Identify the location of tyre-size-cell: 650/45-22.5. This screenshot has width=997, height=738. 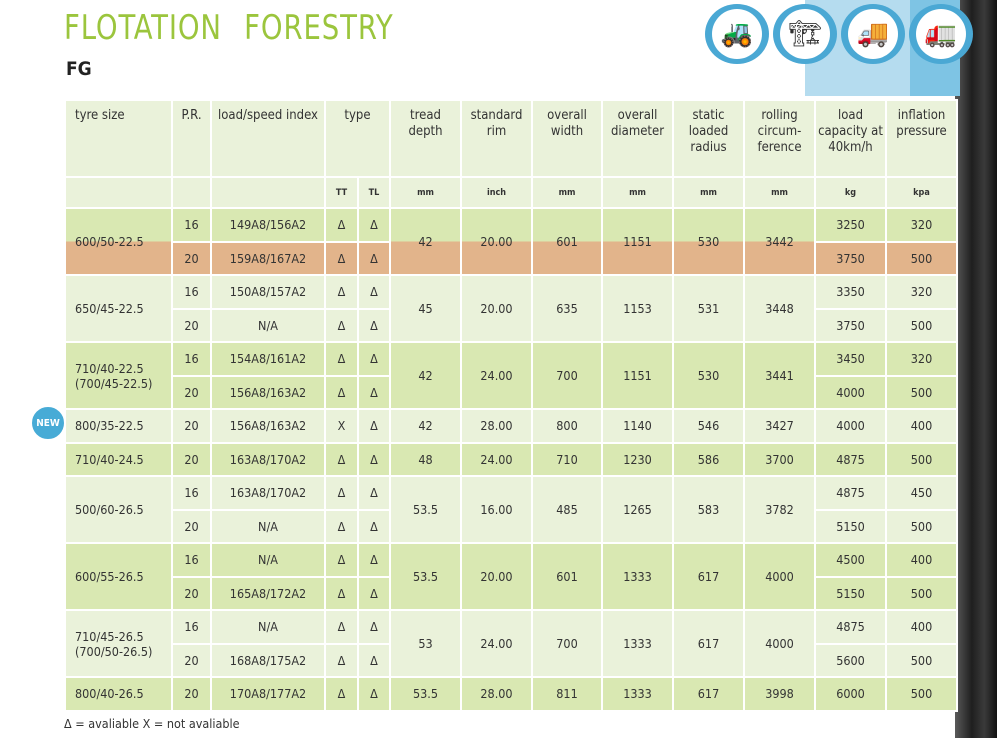
(118, 308).